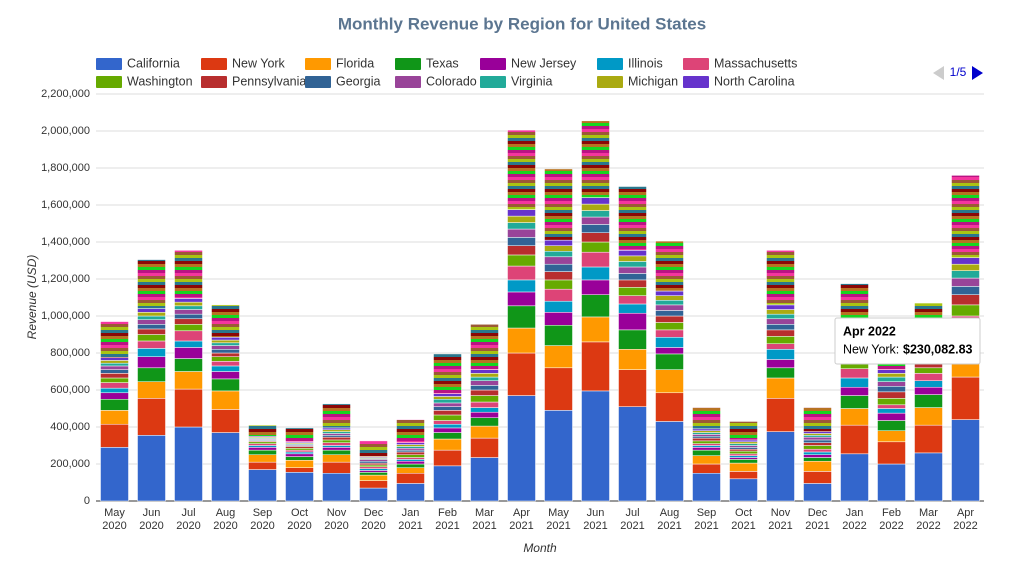 The image size is (1024, 562). Describe the element at coordinates (977, 73) in the screenshot. I see `legend-next` at that location.